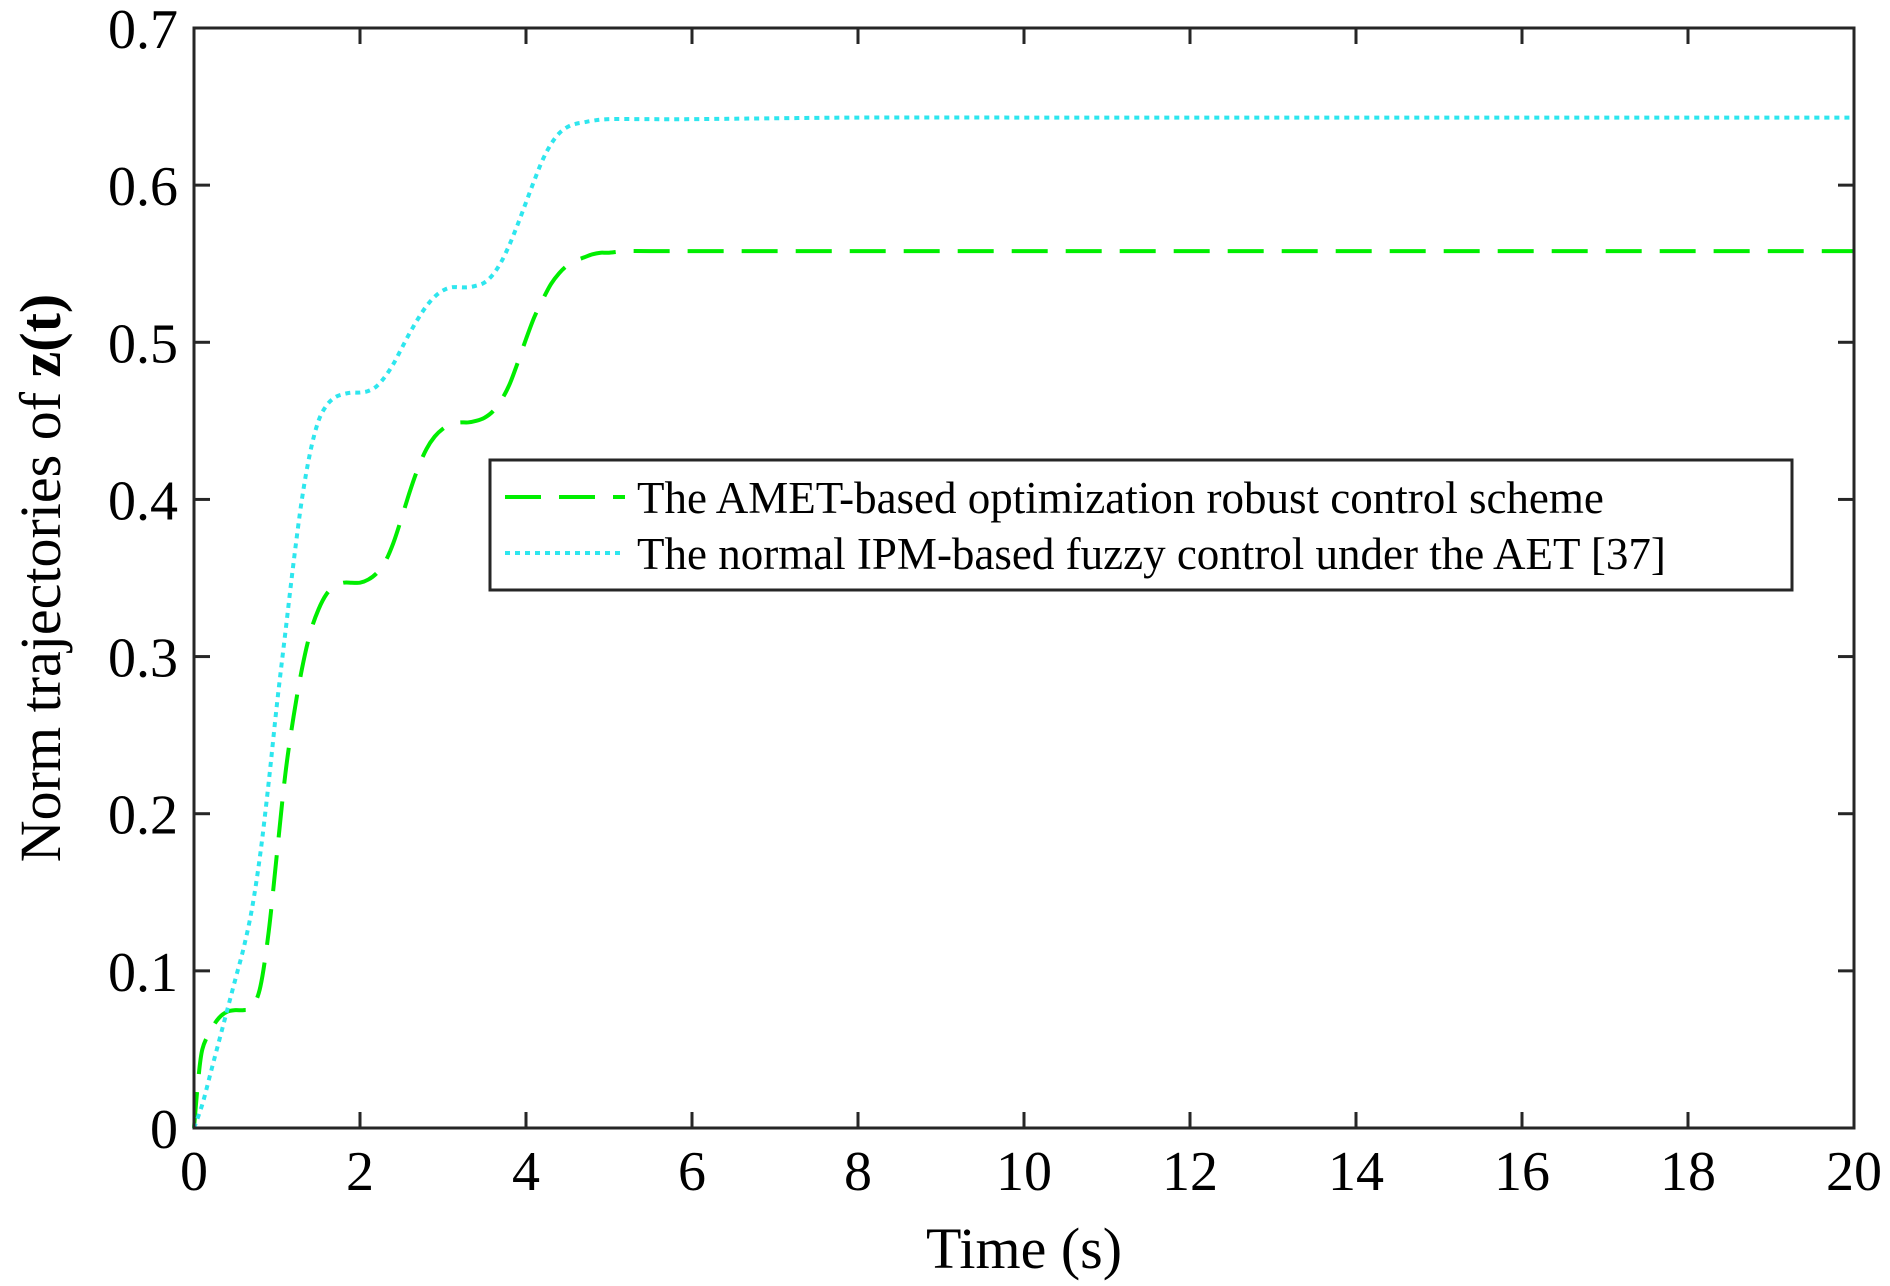 This screenshot has height=1286, width=1890. Describe the element at coordinates (143, 501) in the screenshot. I see `y-tick-label: 0.4` at that location.